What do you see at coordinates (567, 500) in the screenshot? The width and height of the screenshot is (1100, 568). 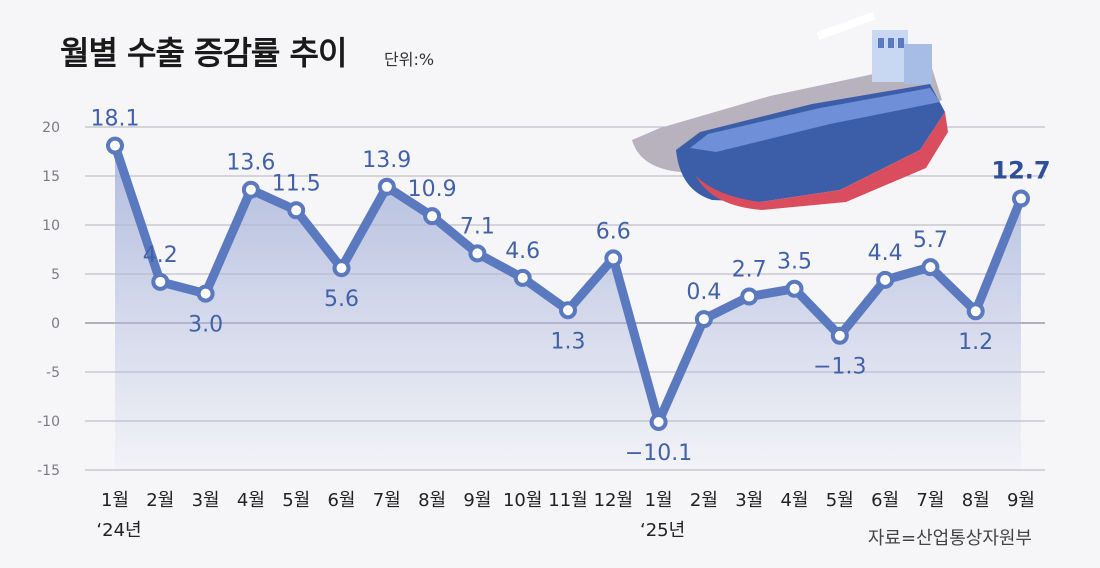 I see `x-tick-label: 11월` at bounding box center [567, 500].